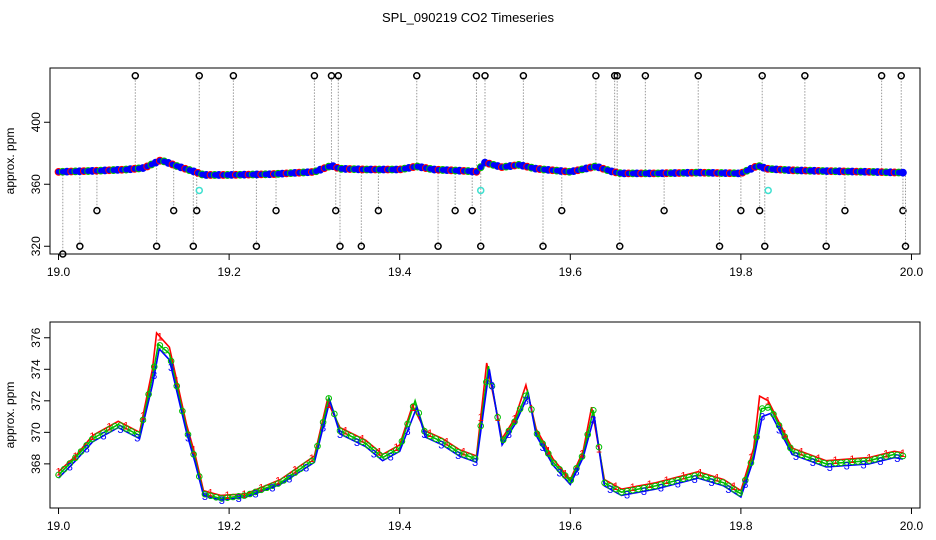 The width and height of the screenshot is (936, 540). Describe the element at coordinates (36, 337) in the screenshot. I see `bottom-y-tick-label: 376` at that location.